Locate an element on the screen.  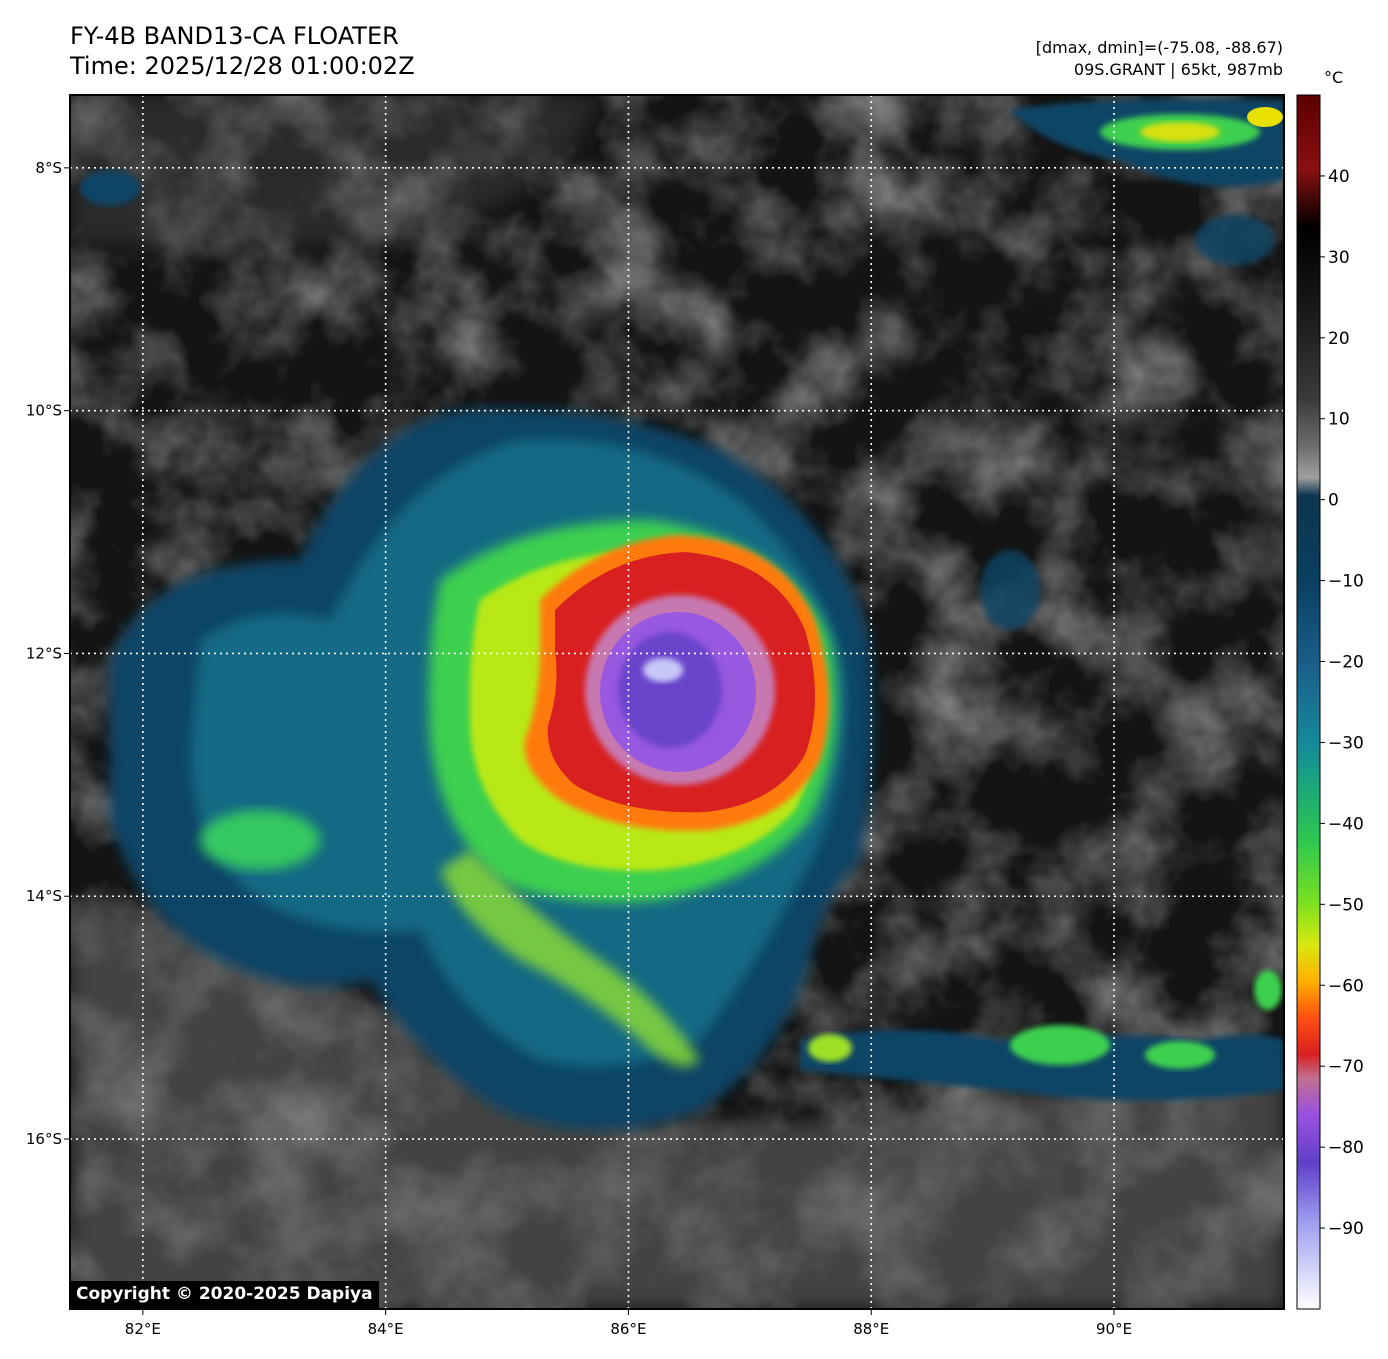
lon-tick-label: 86°E is located at coordinates (628, 1329).